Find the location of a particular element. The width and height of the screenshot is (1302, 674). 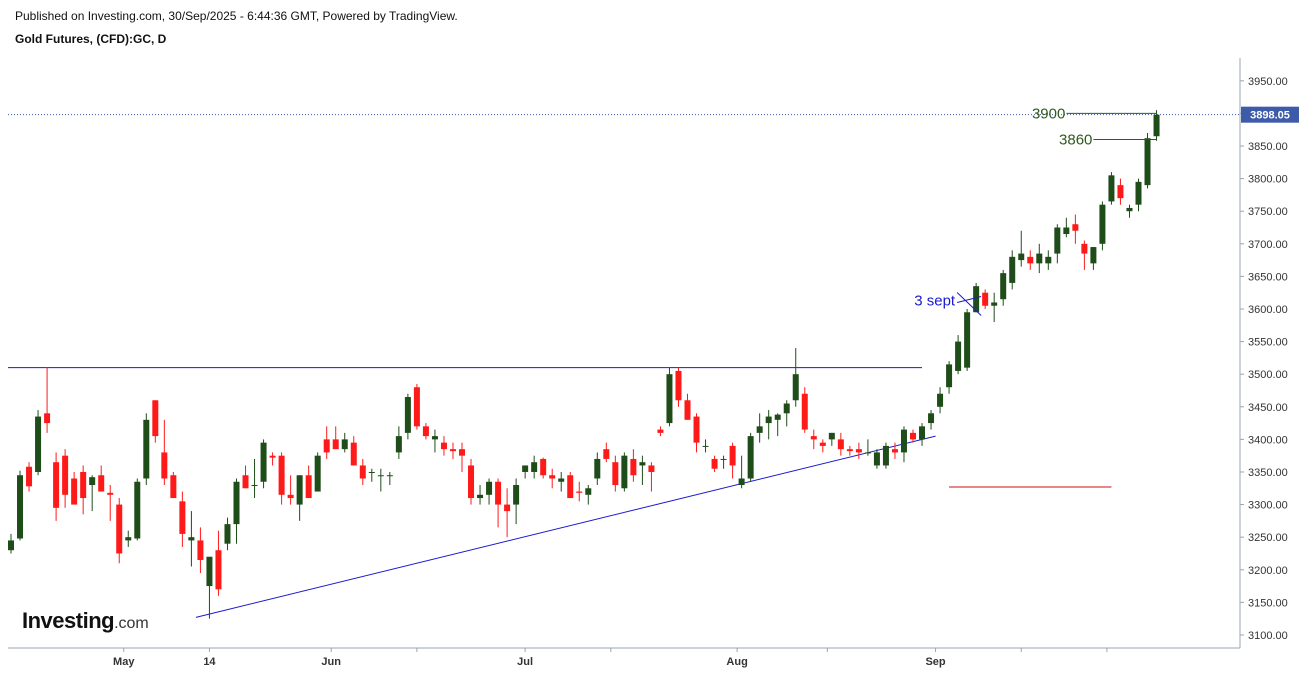

y-tick-label: 3250.00 is located at coordinates (1268, 538).